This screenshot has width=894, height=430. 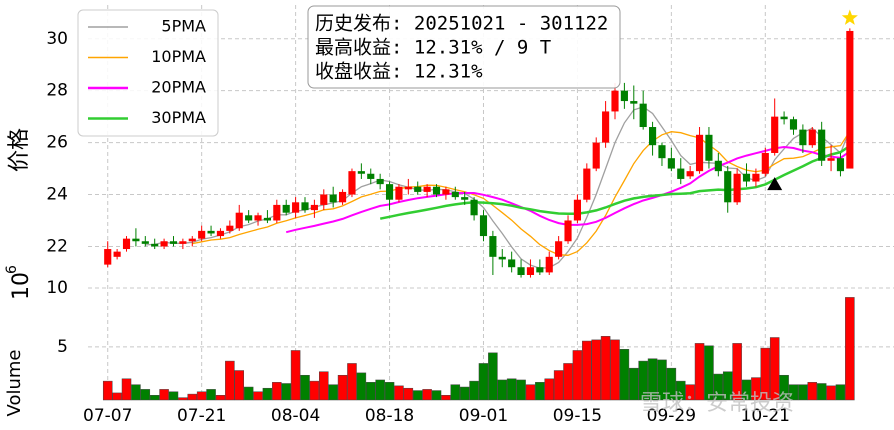 What do you see at coordinates (21, 286) in the screenshot?
I see `volume-offset-base: 10` at bounding box center [21, 286].